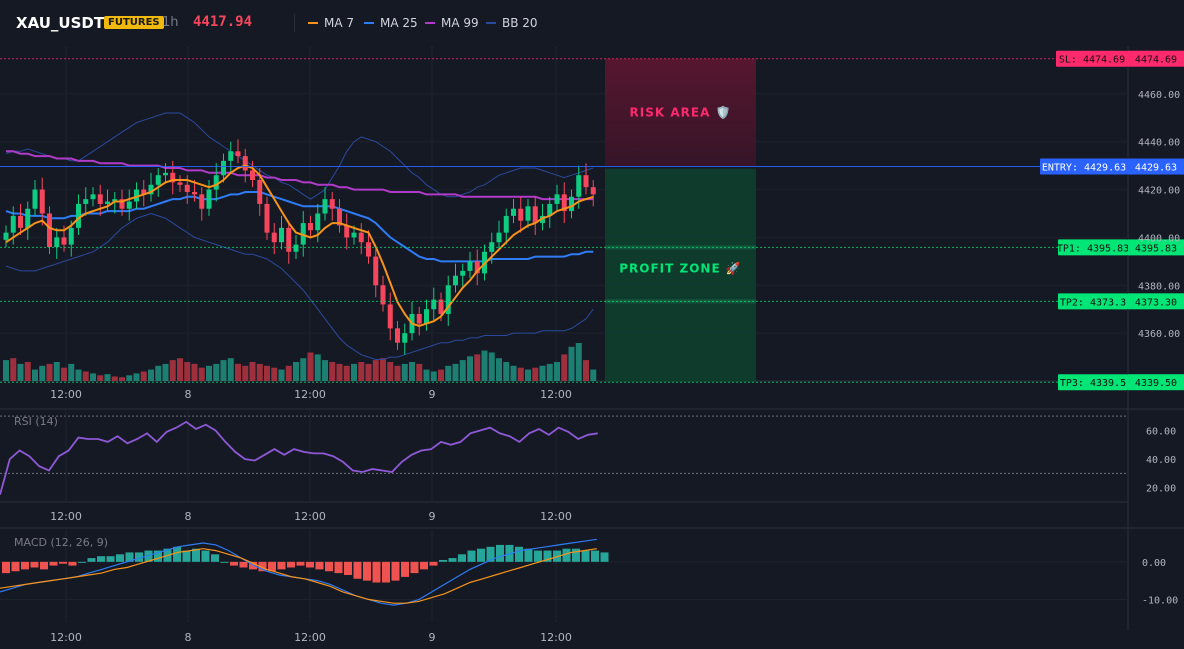  What do you see at coordinates (299, 458) in the screenshot?
I see `rsi-line` at bounding box center [299, 458].